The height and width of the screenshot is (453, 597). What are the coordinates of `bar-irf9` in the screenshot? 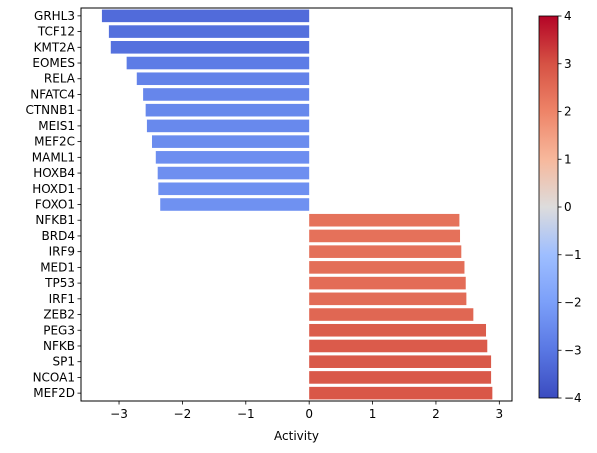 It's located at (385, 251).